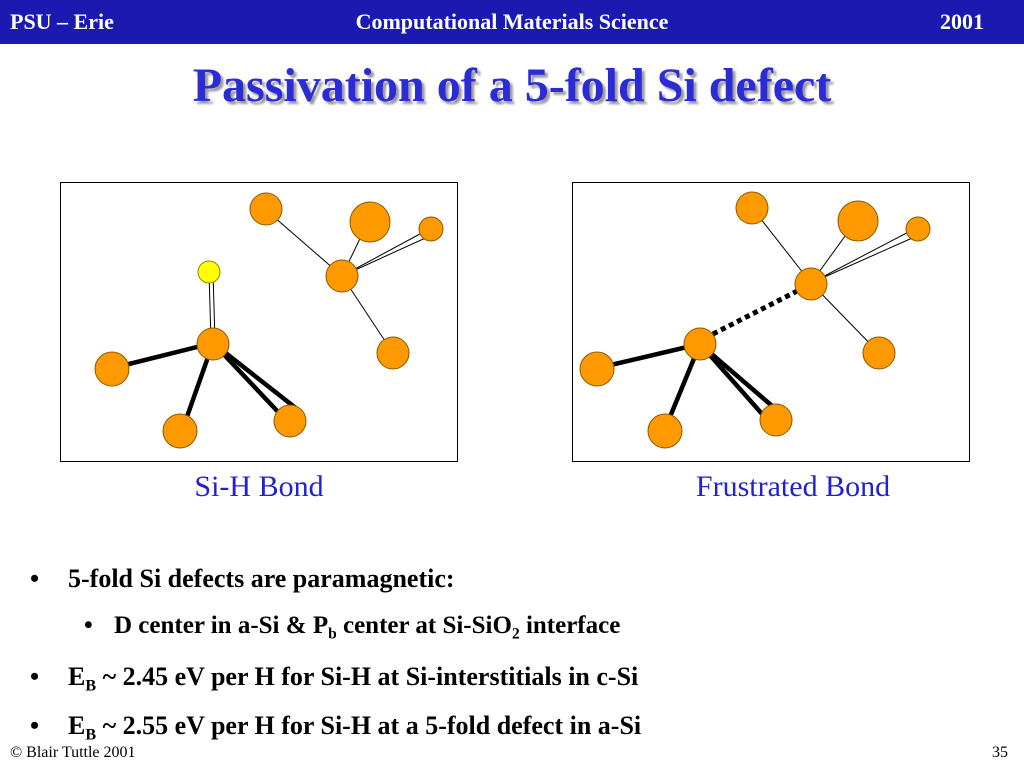 This screenshot has height=768, width=1024. I want to click on figure-si-h-bond, so click(259, 322).